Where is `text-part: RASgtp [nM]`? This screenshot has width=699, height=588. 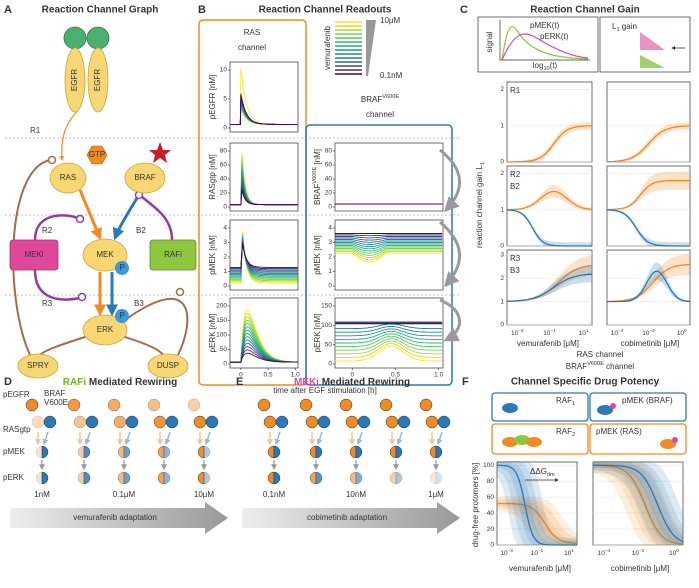 text-part: RASgtp [nM] is located at coordinates (212, 176).